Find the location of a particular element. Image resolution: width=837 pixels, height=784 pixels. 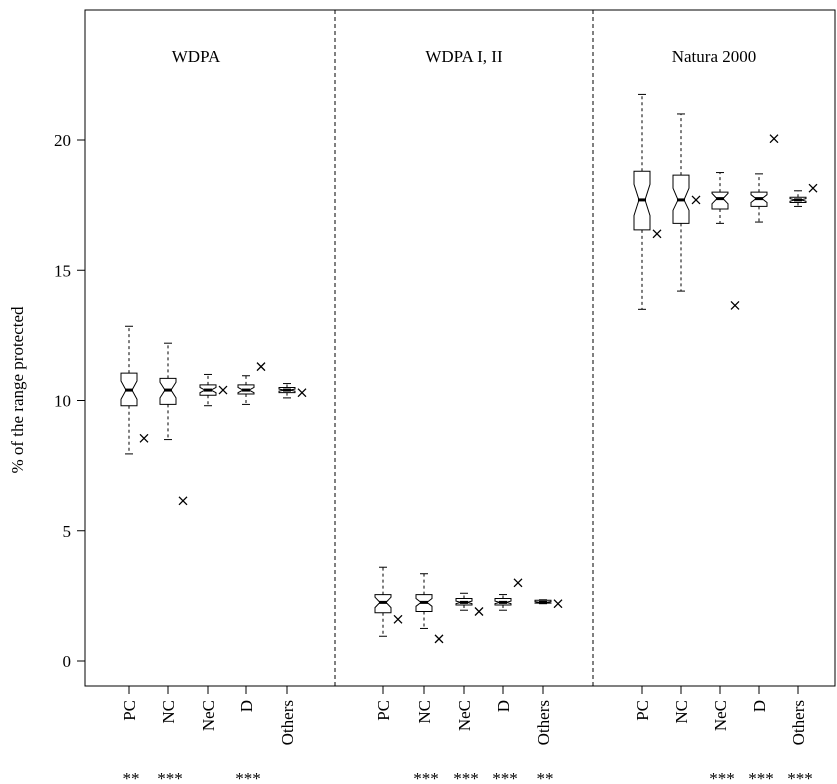

panel-title: Natura 2000 is located at coordinates (714, 56).